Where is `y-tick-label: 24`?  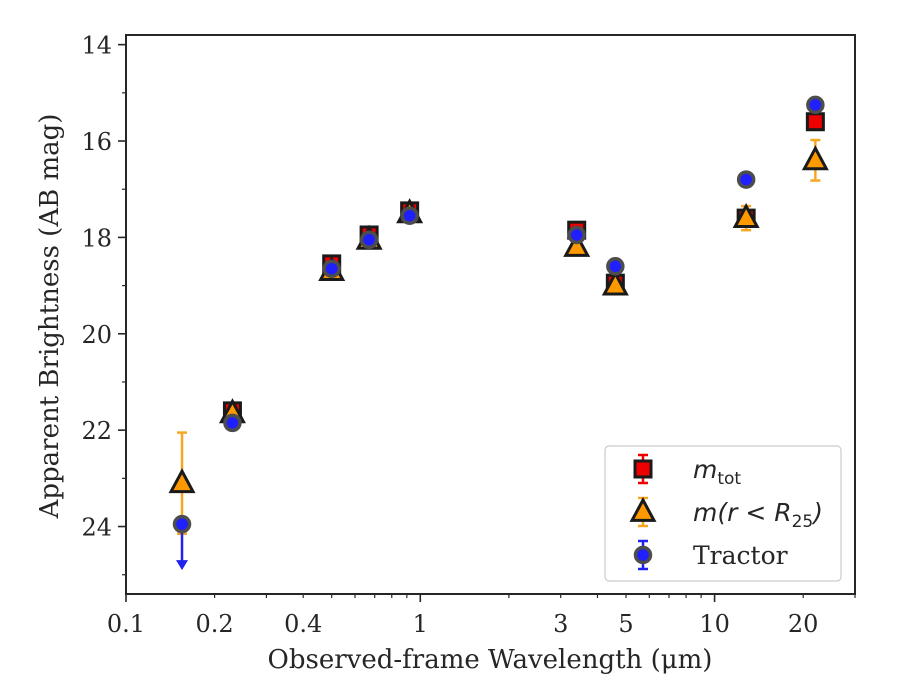 y-tick-label: 24 is located at coordinates (96, 528).